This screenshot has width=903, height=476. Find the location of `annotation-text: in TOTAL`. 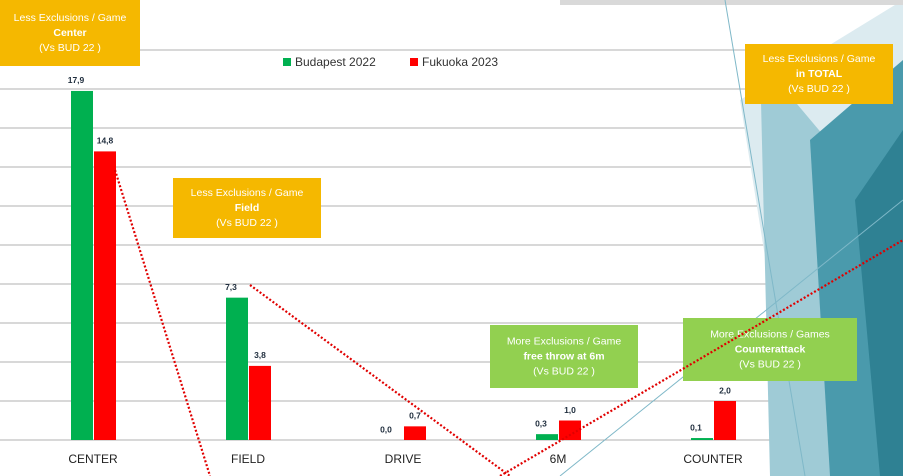

annotation-text: in TOTAL is located at coordinates (819, 74).